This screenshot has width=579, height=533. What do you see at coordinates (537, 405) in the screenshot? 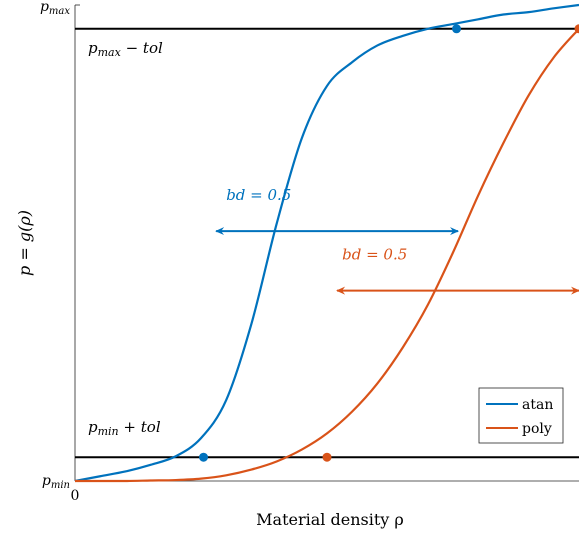
I see `legend-label-atan: atan` at bounding box center [537, 405].